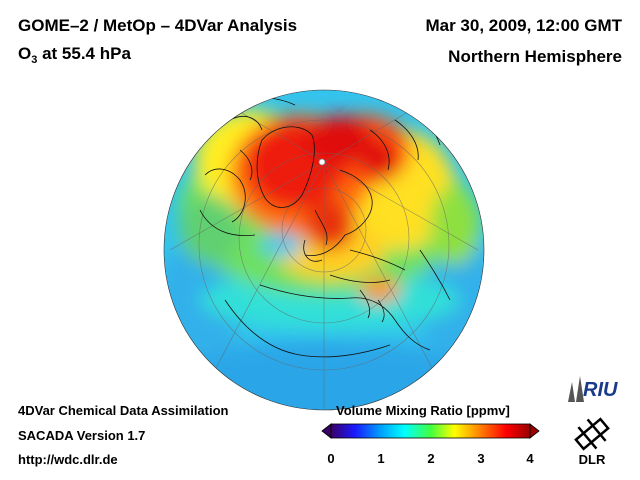  I want to click on north-pole-marker, so click(322, 162).